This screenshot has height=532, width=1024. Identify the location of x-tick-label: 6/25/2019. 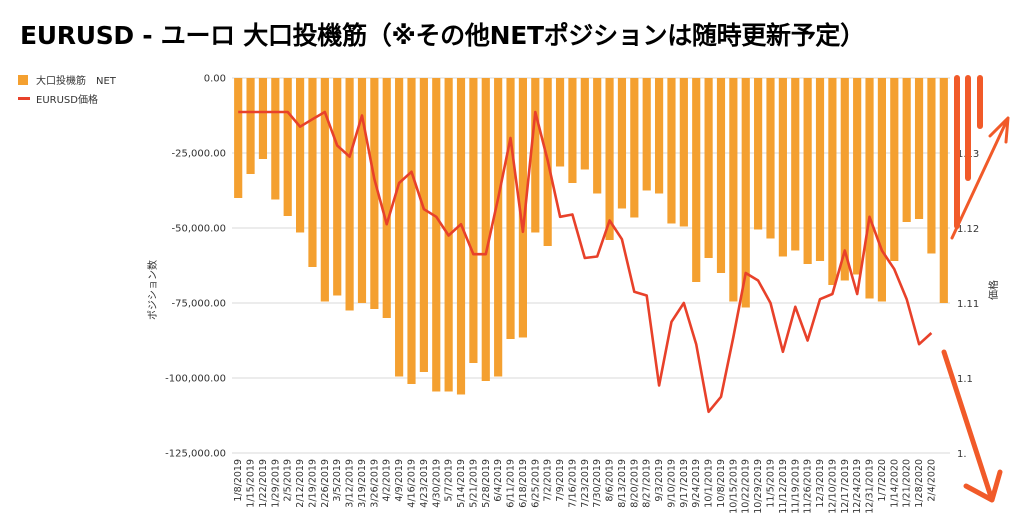
(535, 483).